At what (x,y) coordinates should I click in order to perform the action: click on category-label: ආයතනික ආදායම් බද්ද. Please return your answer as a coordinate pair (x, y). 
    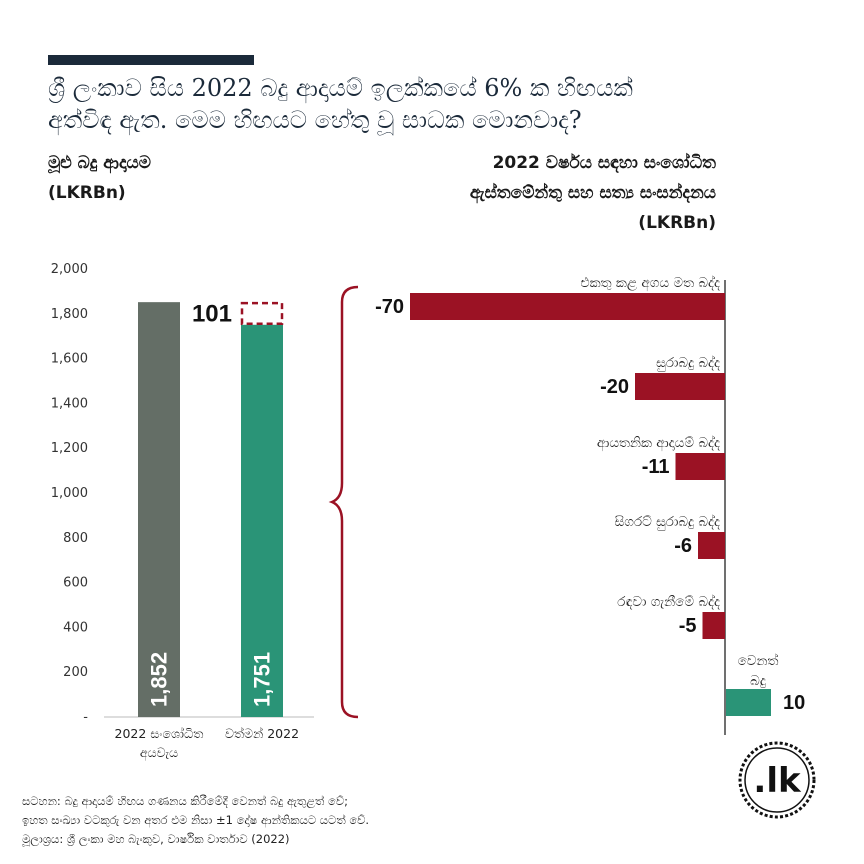
    Looking at the image, I should click on (658, 443).